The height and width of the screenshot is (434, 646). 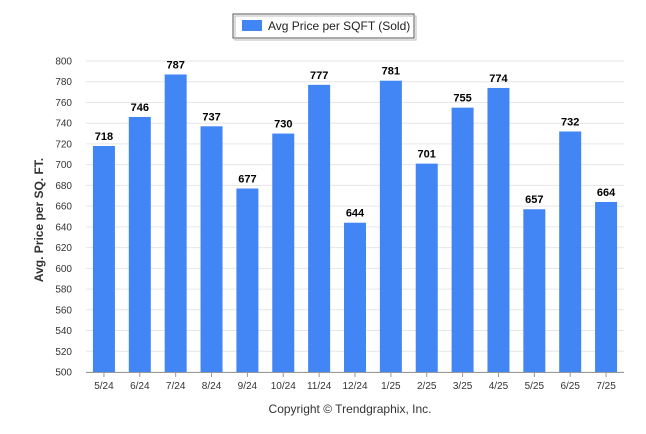 What do you see at coordinates (247, 180) in the screenshot?
I see `data-label: 677` at bounding box center [247, 180].